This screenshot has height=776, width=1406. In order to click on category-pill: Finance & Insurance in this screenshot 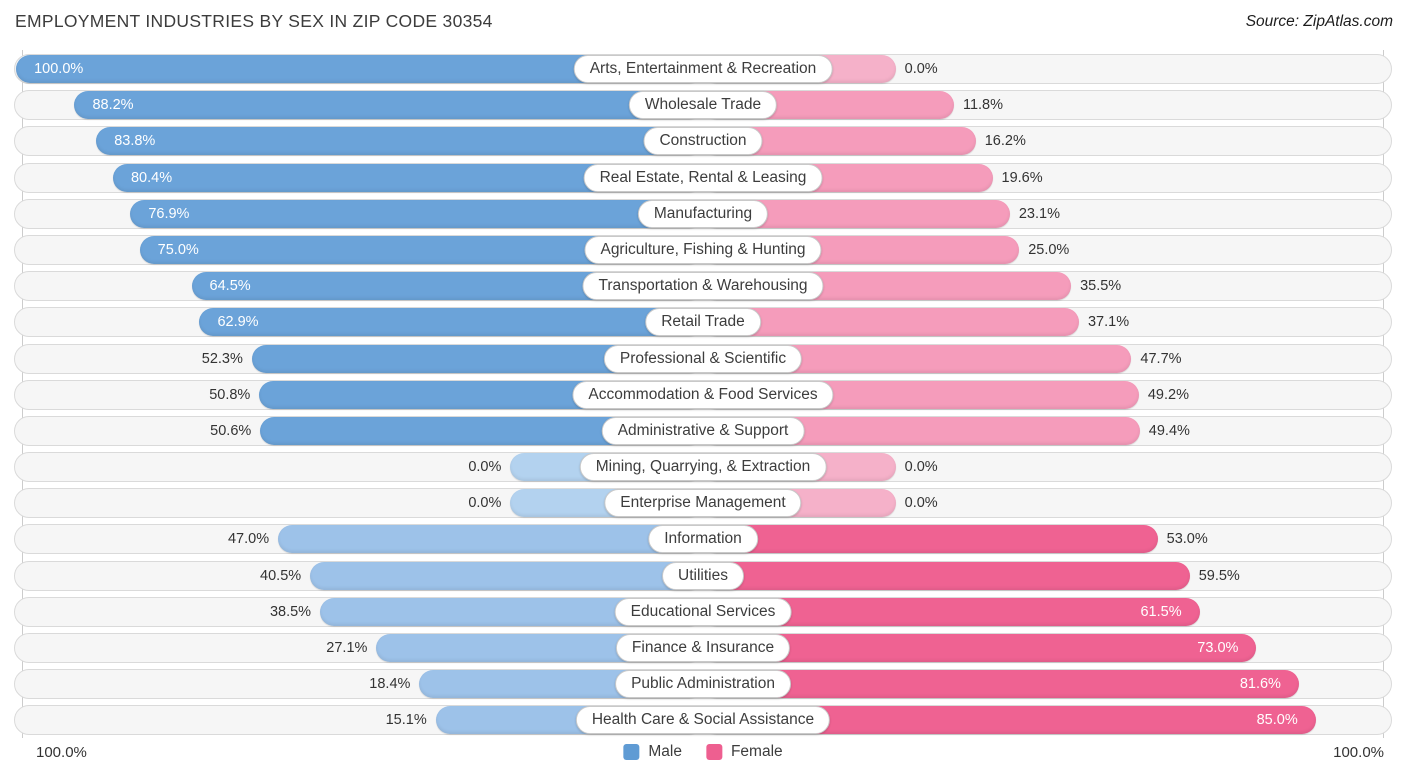, I will do `click(703, 648)`.